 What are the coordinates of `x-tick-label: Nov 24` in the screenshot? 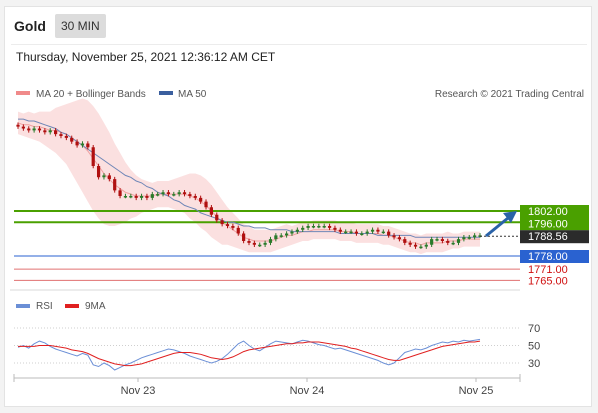 It's located at (307, 391).